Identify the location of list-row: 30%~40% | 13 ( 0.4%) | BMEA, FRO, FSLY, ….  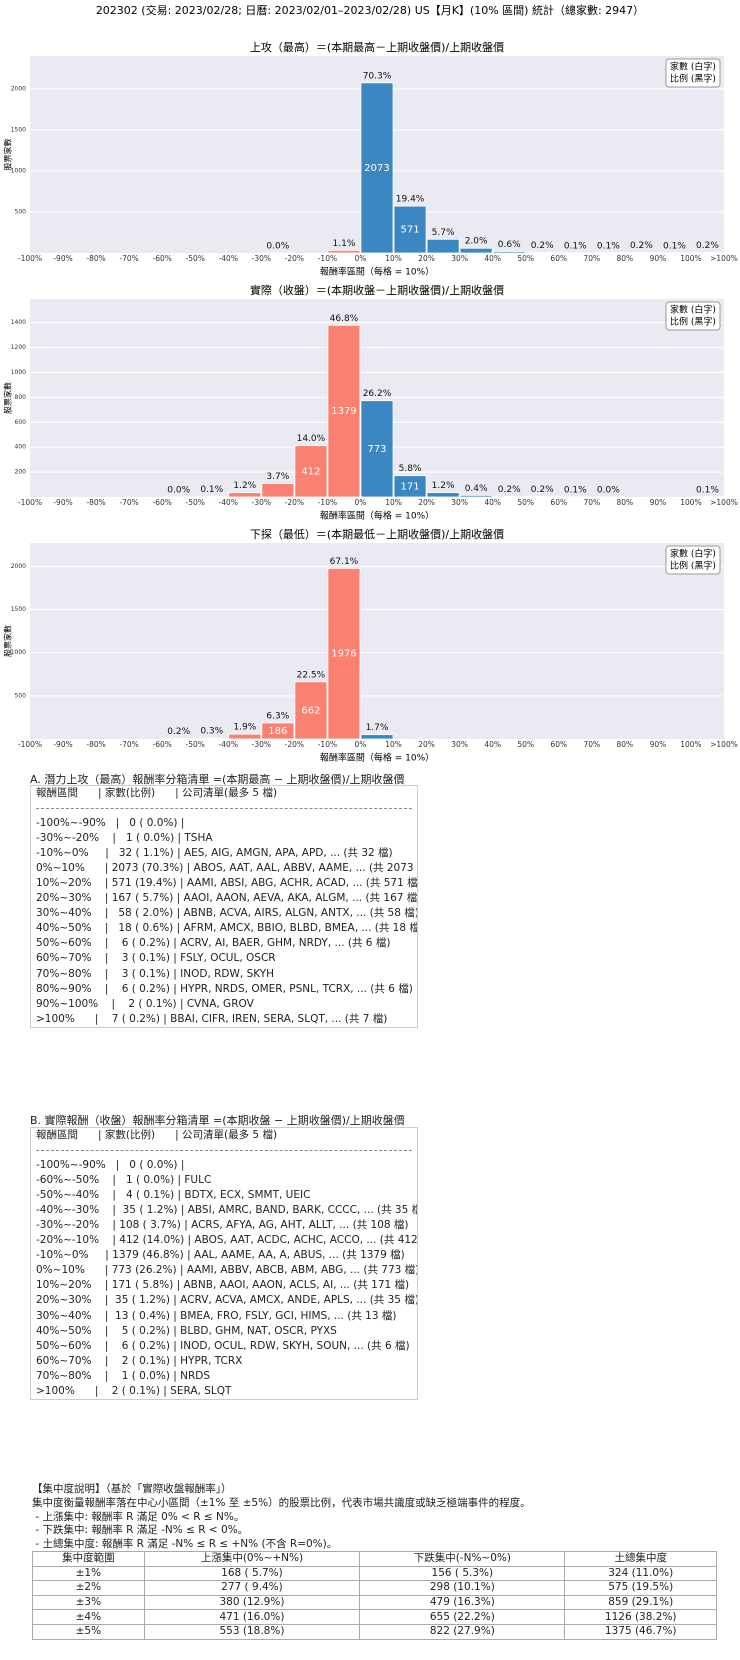
(216, 1315).